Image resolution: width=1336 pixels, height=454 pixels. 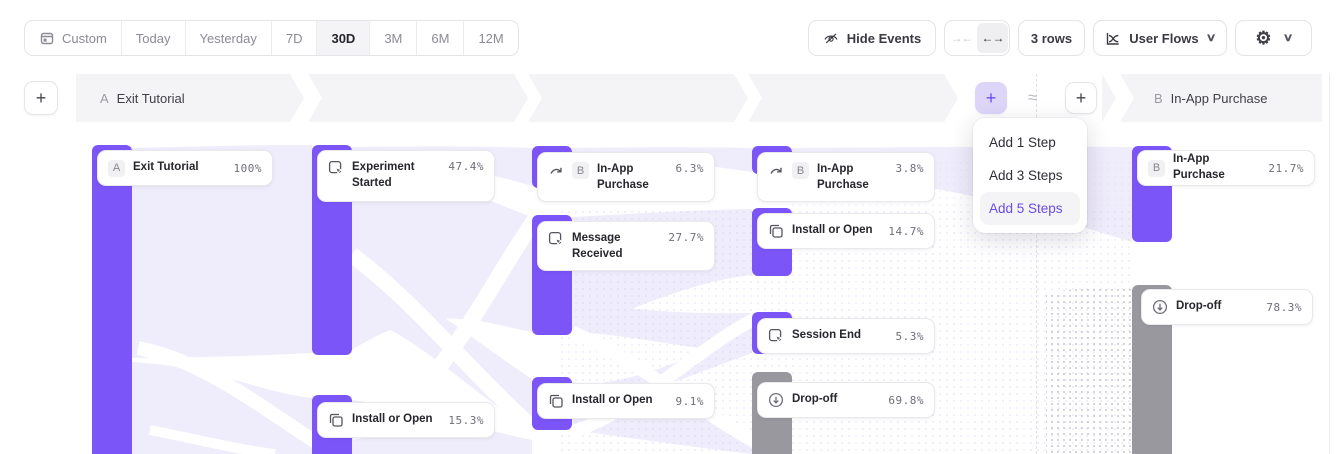 I want to click on event-label: Experiment Started, so click(x=383, y=175).